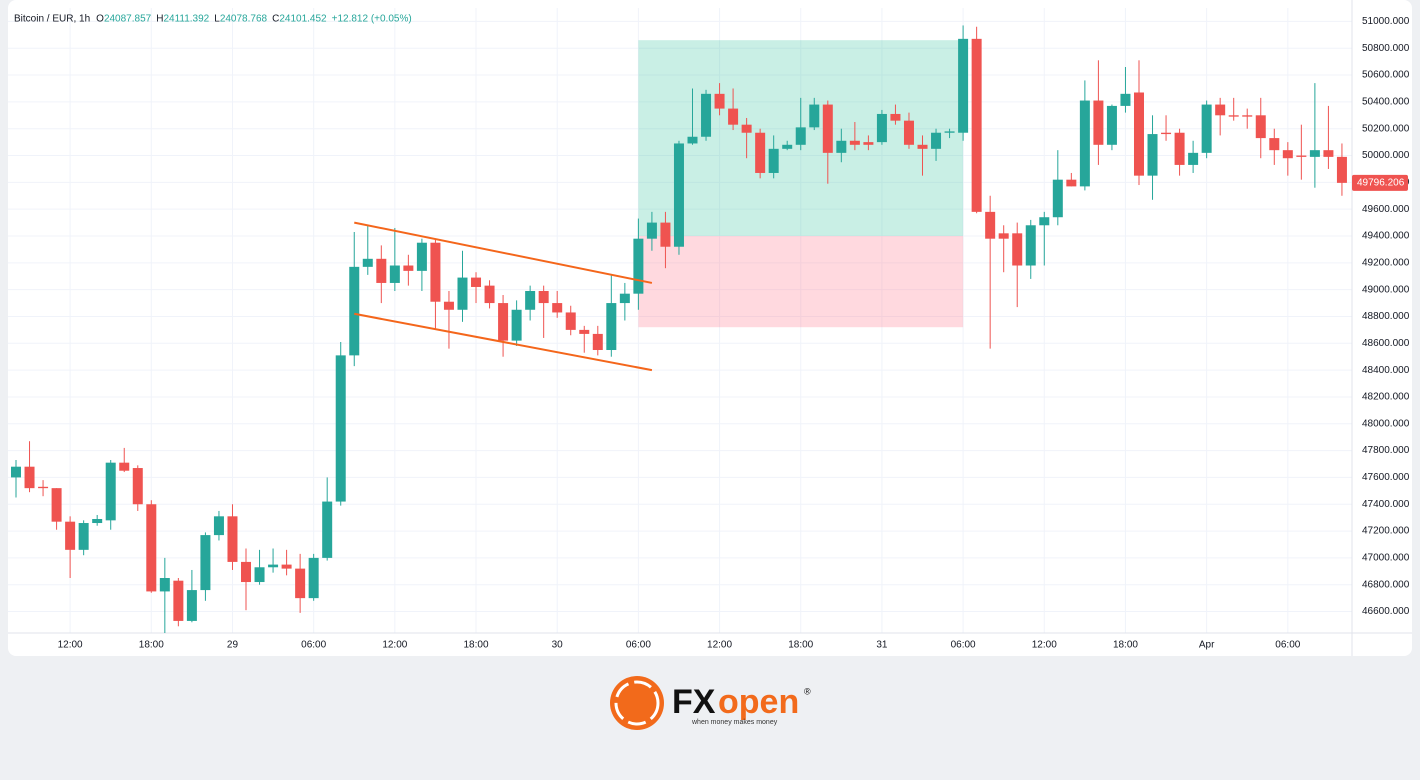 This screenshot has height=780, width=1420. Describe the element at coordinates (637, 703) in the screenshot. I see `logo-icon-swirl` at that location.